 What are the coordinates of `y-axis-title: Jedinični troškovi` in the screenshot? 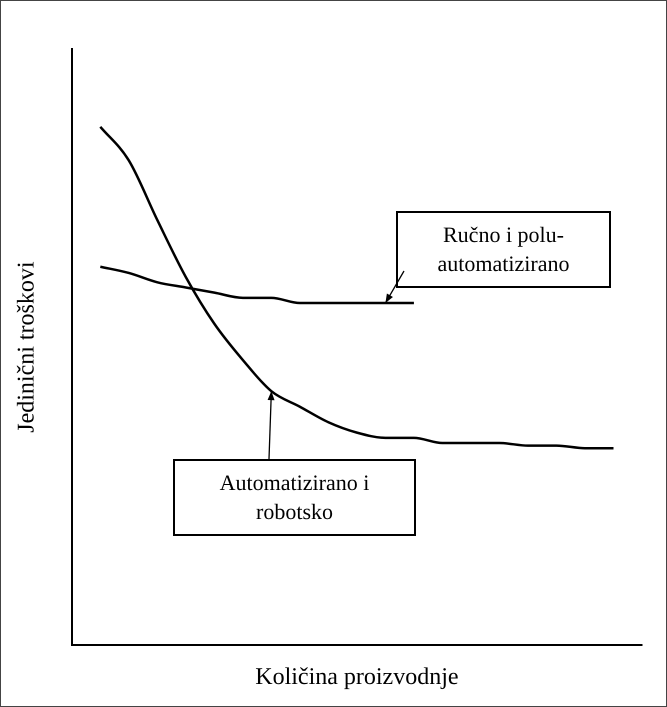 It's located at (27, 347).